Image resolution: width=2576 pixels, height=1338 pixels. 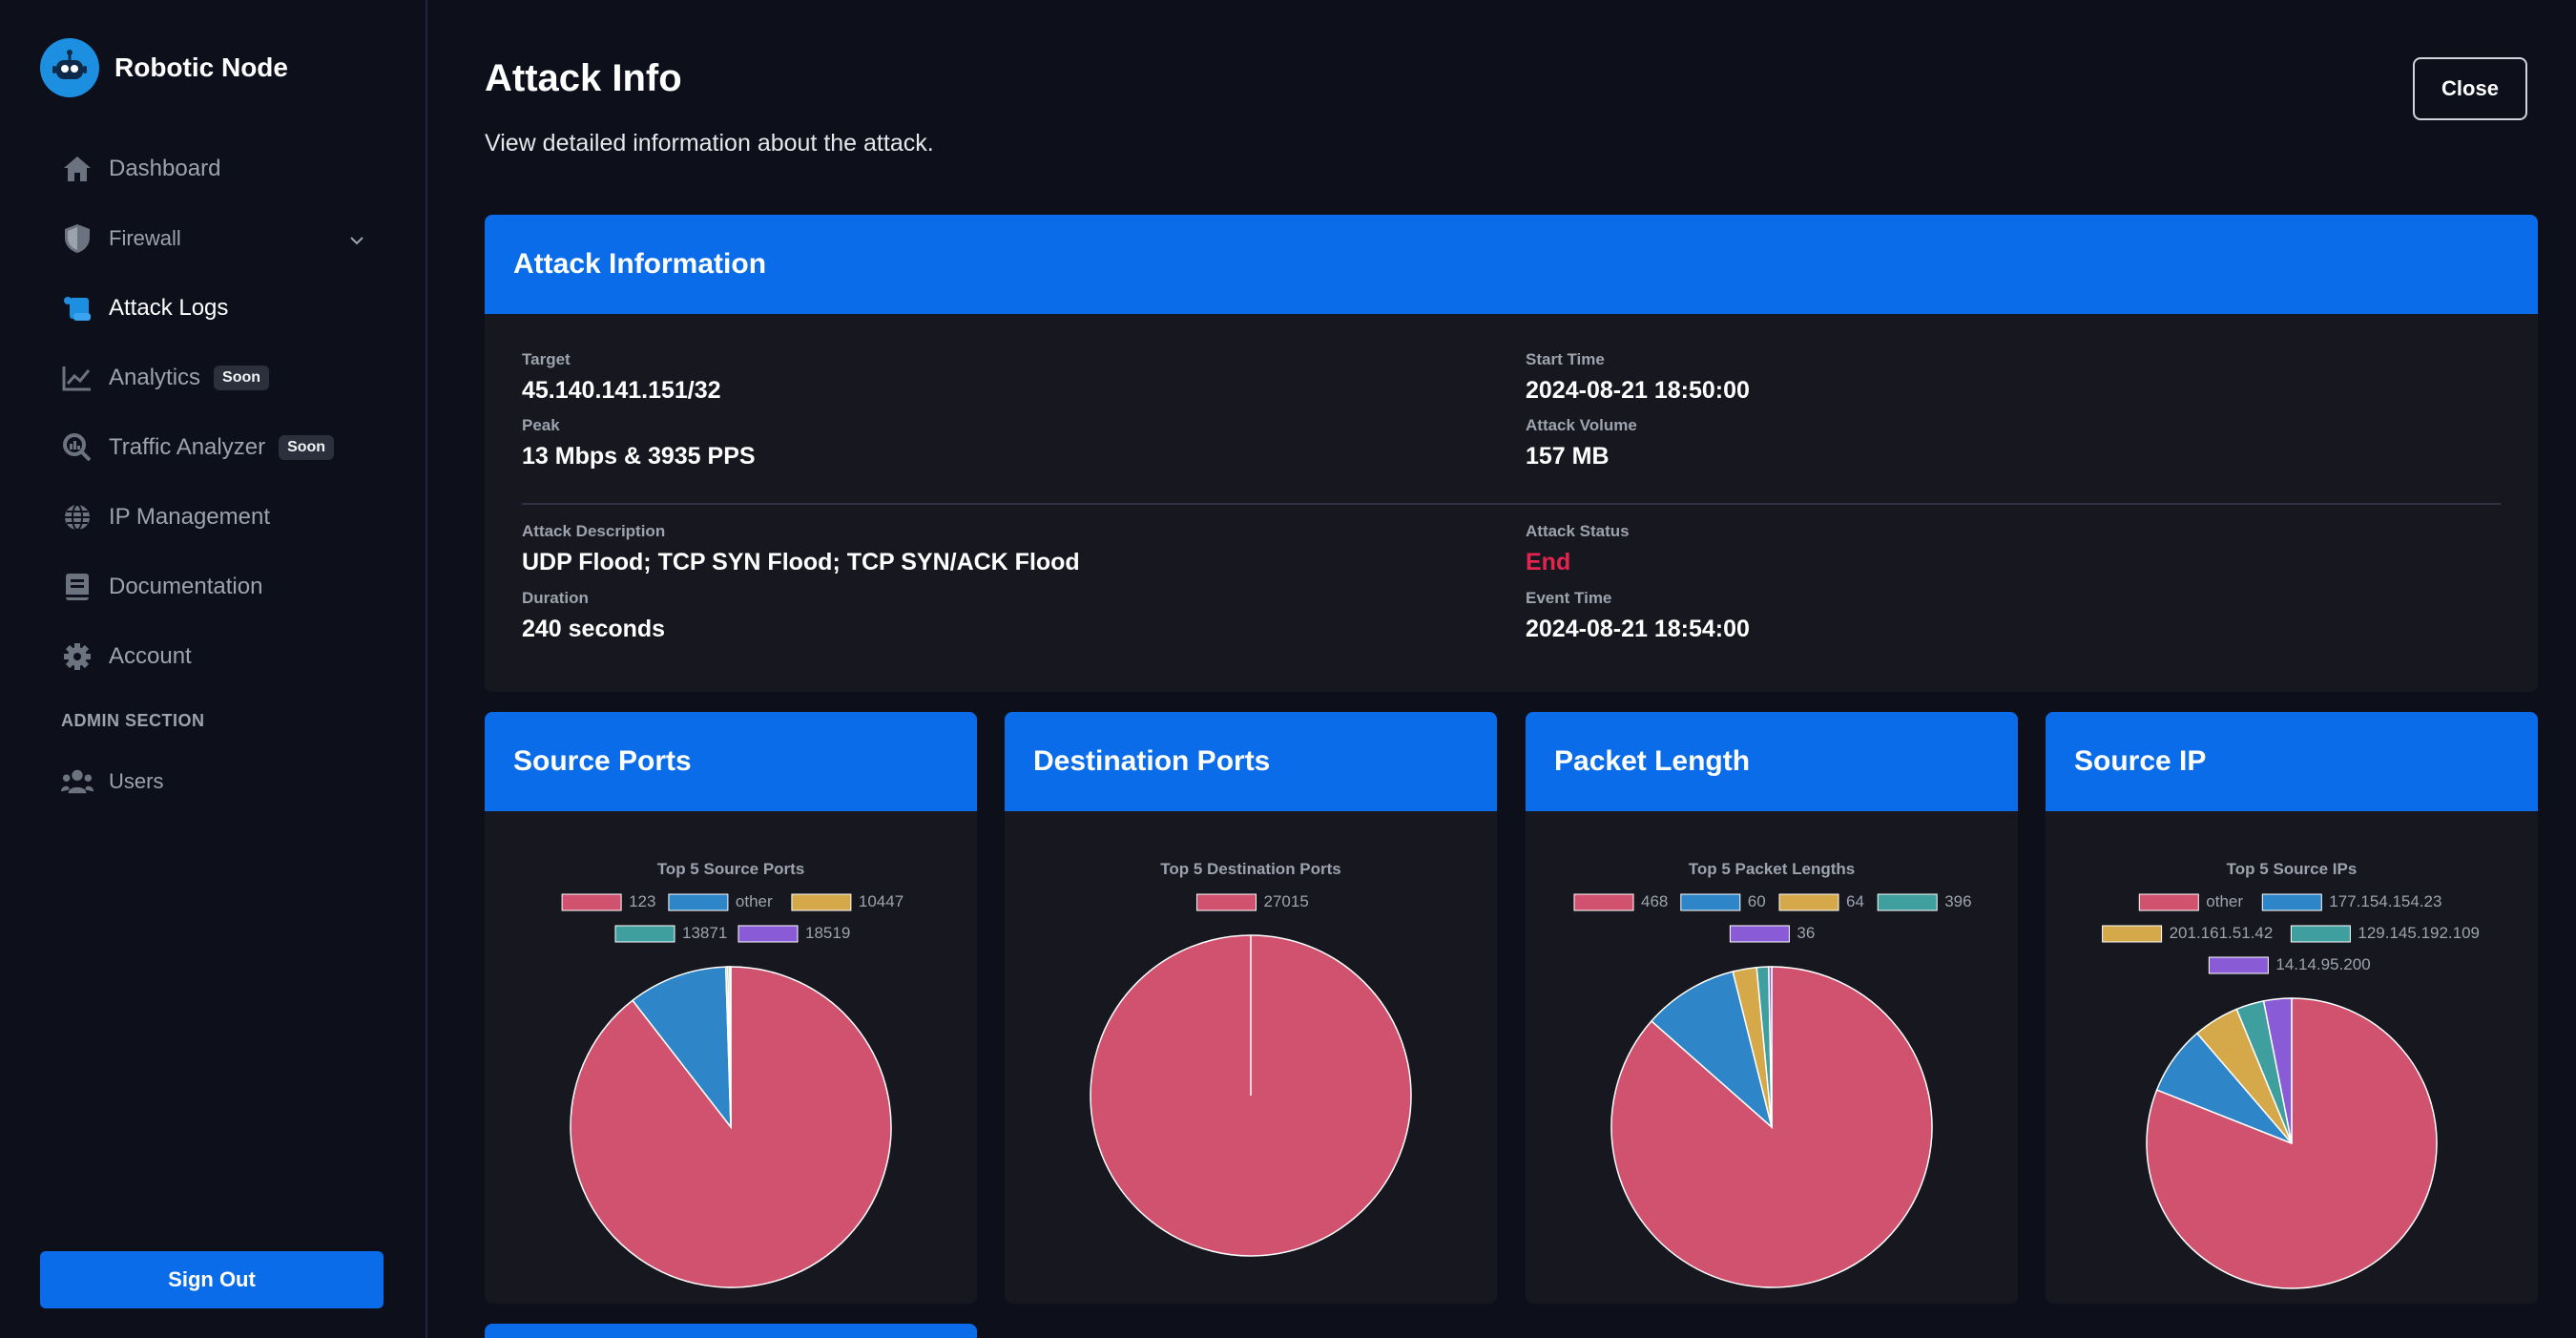 What do you see at coordinates (307, 447) in the screenshot?
I see `soon-badge: Soon` at bounding box center [307, 447].